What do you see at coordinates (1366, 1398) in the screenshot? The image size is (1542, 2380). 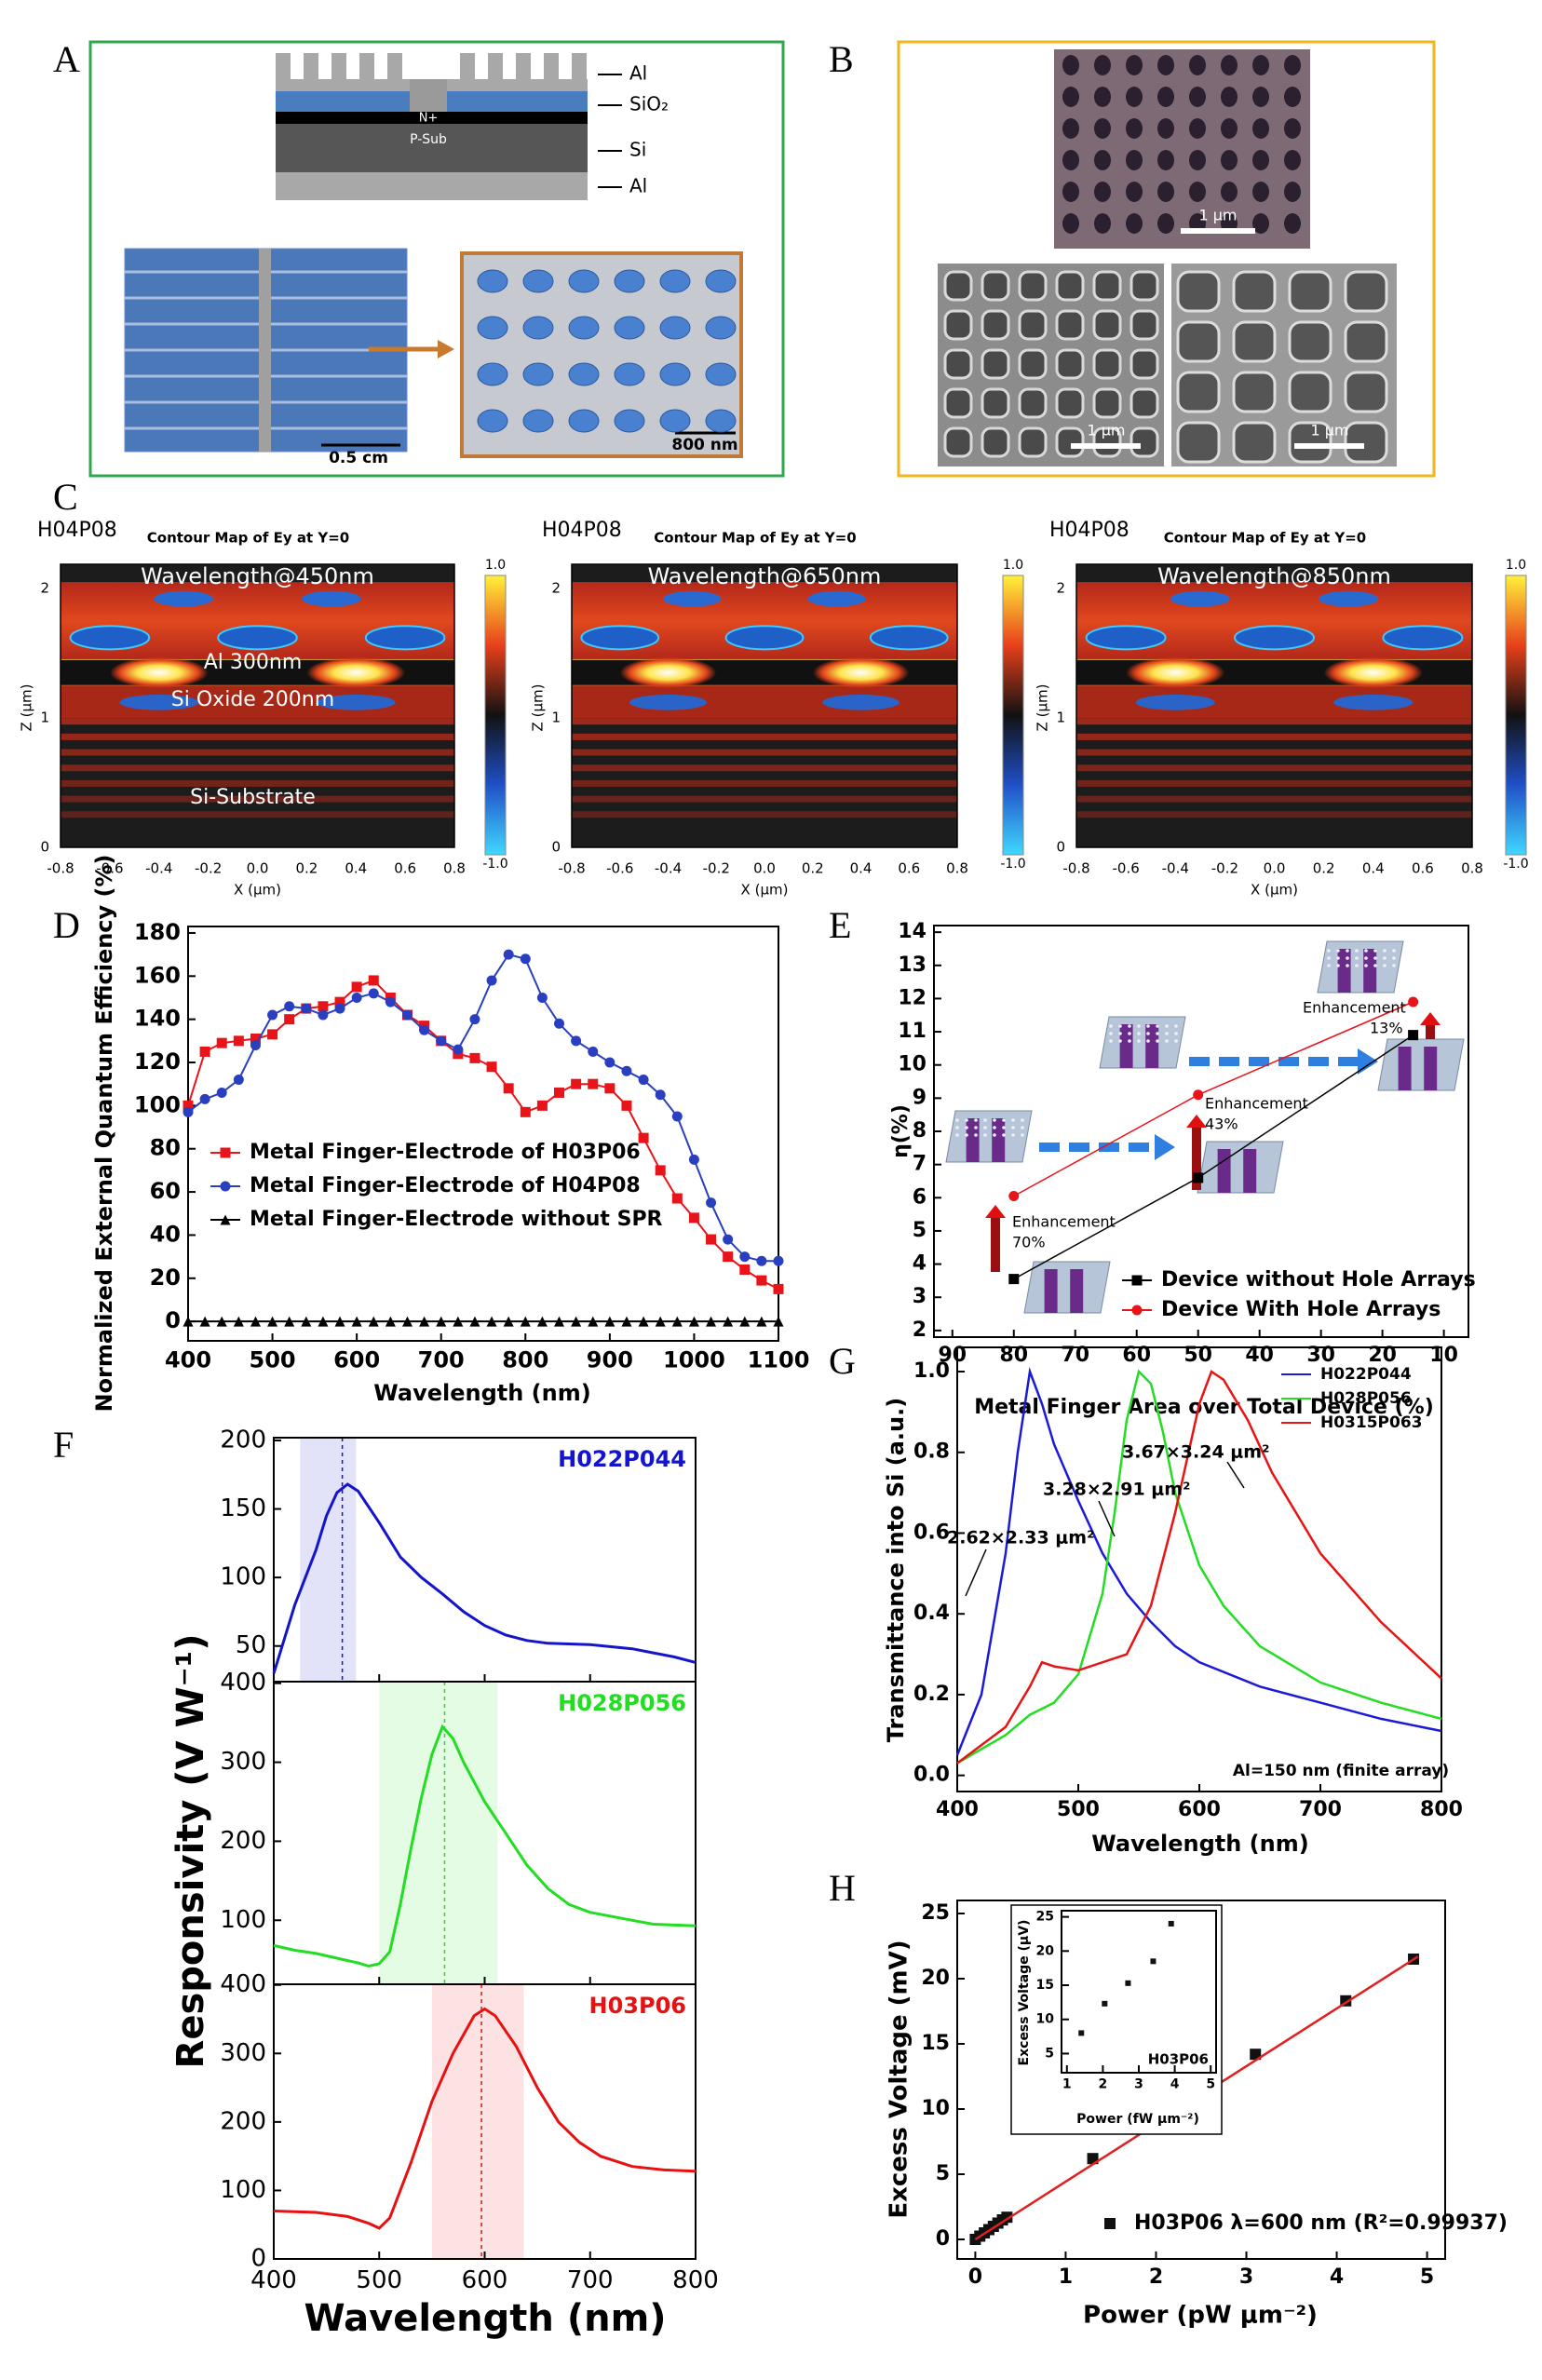 I see `legend-label: H028P056` at bounding box center [1366, 1398].